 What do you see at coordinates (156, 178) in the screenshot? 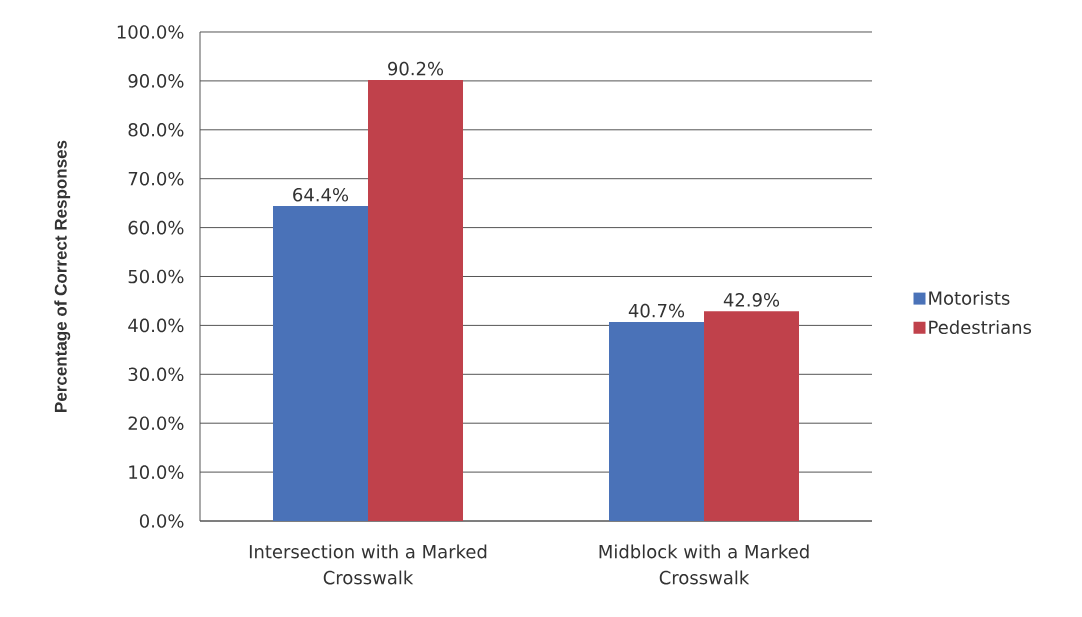
I see `y-tick-label: 70.0%` at bounding box center [156, 178].